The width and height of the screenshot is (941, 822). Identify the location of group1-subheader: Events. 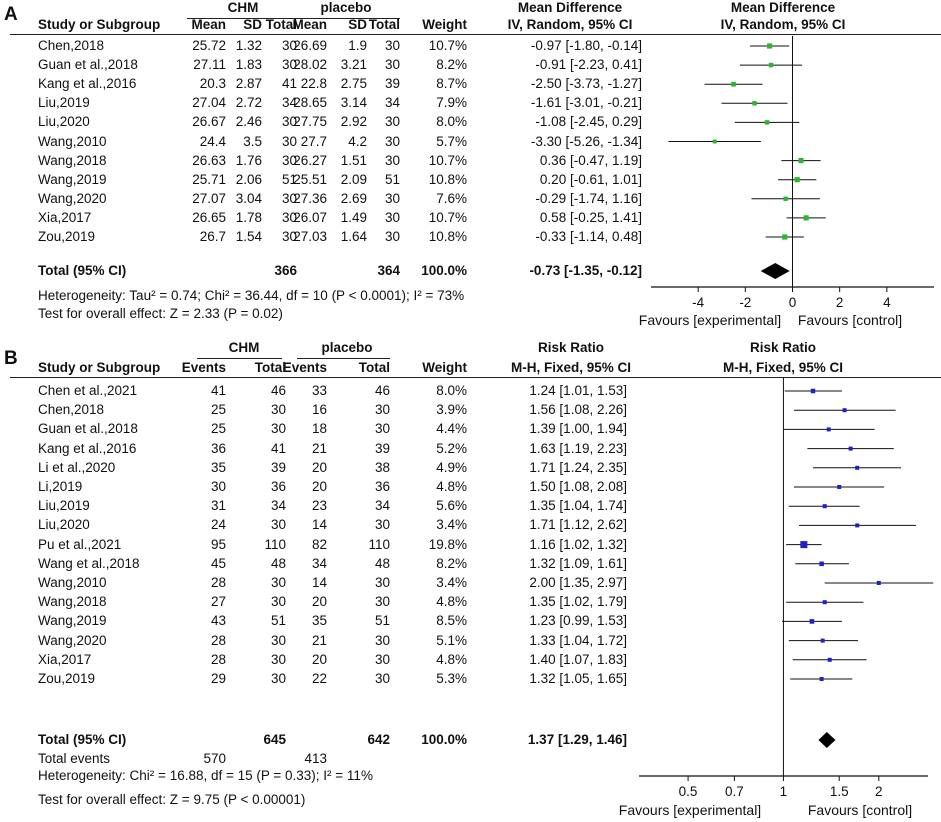
(203, 367).